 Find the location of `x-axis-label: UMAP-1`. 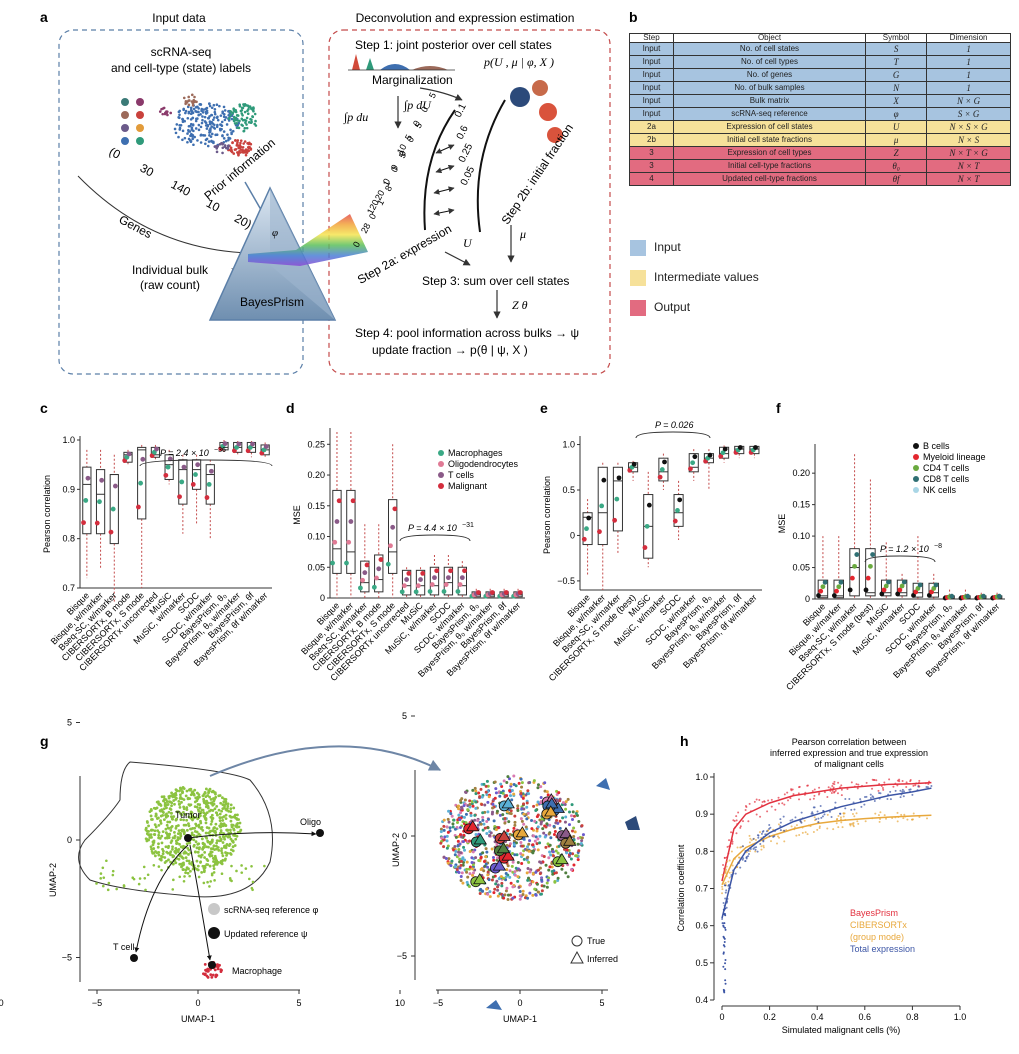

x-axis-label: UMAP-1 is located at coordinates (198, 1019).